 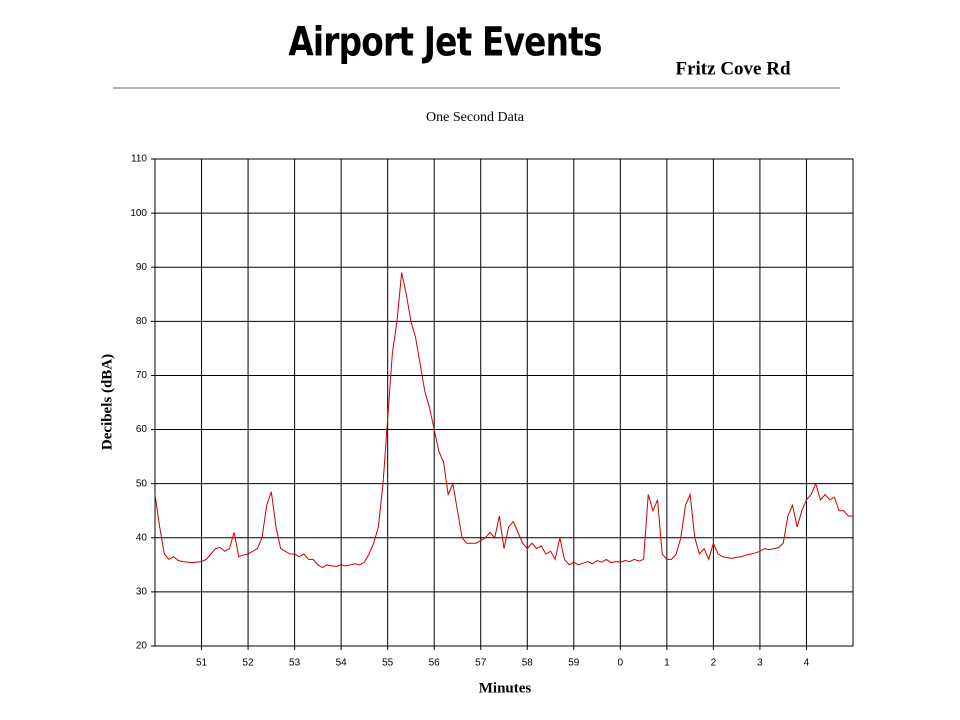 I want to click on x-tick-label: 4, so click(x=807, y=663).